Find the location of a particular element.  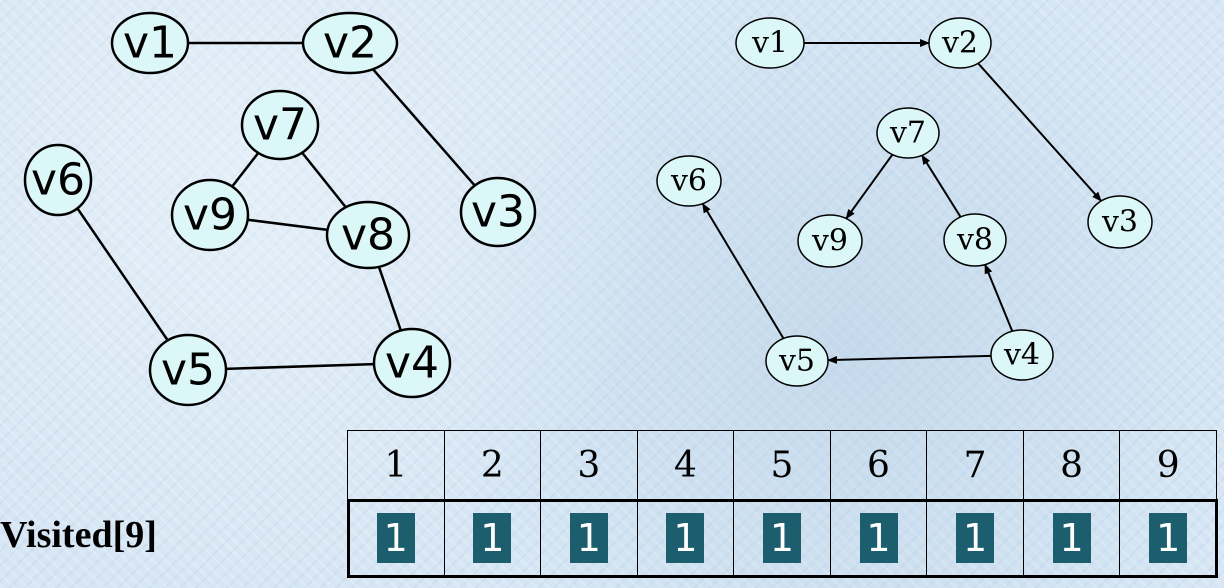

left-vertex-v4: v4 is located at coordinates (412, 363).